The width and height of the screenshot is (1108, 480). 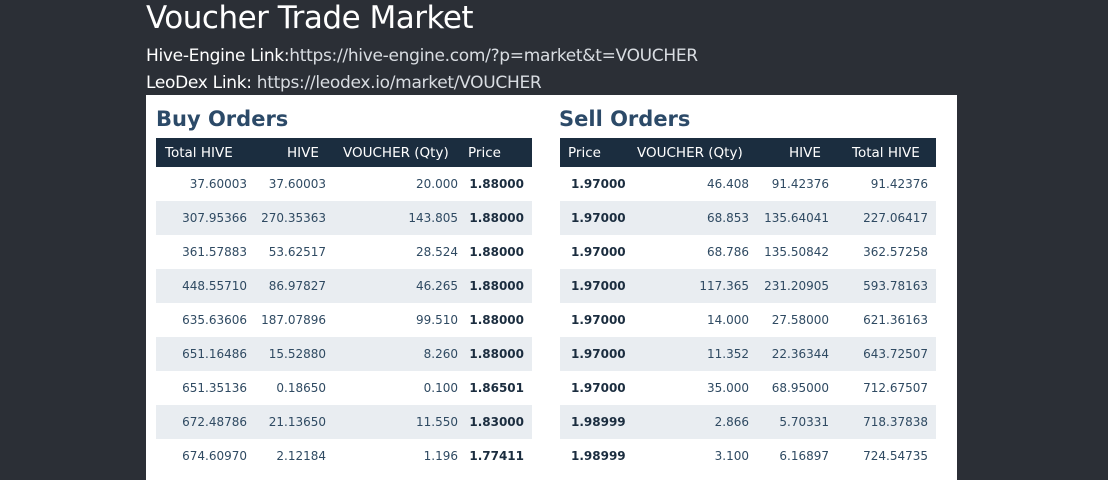 What do you see at coordinates (886, 184) in the screenshot?
I see `sell-cell-total-hive: 91.42376` at bounding box center [886, 184].